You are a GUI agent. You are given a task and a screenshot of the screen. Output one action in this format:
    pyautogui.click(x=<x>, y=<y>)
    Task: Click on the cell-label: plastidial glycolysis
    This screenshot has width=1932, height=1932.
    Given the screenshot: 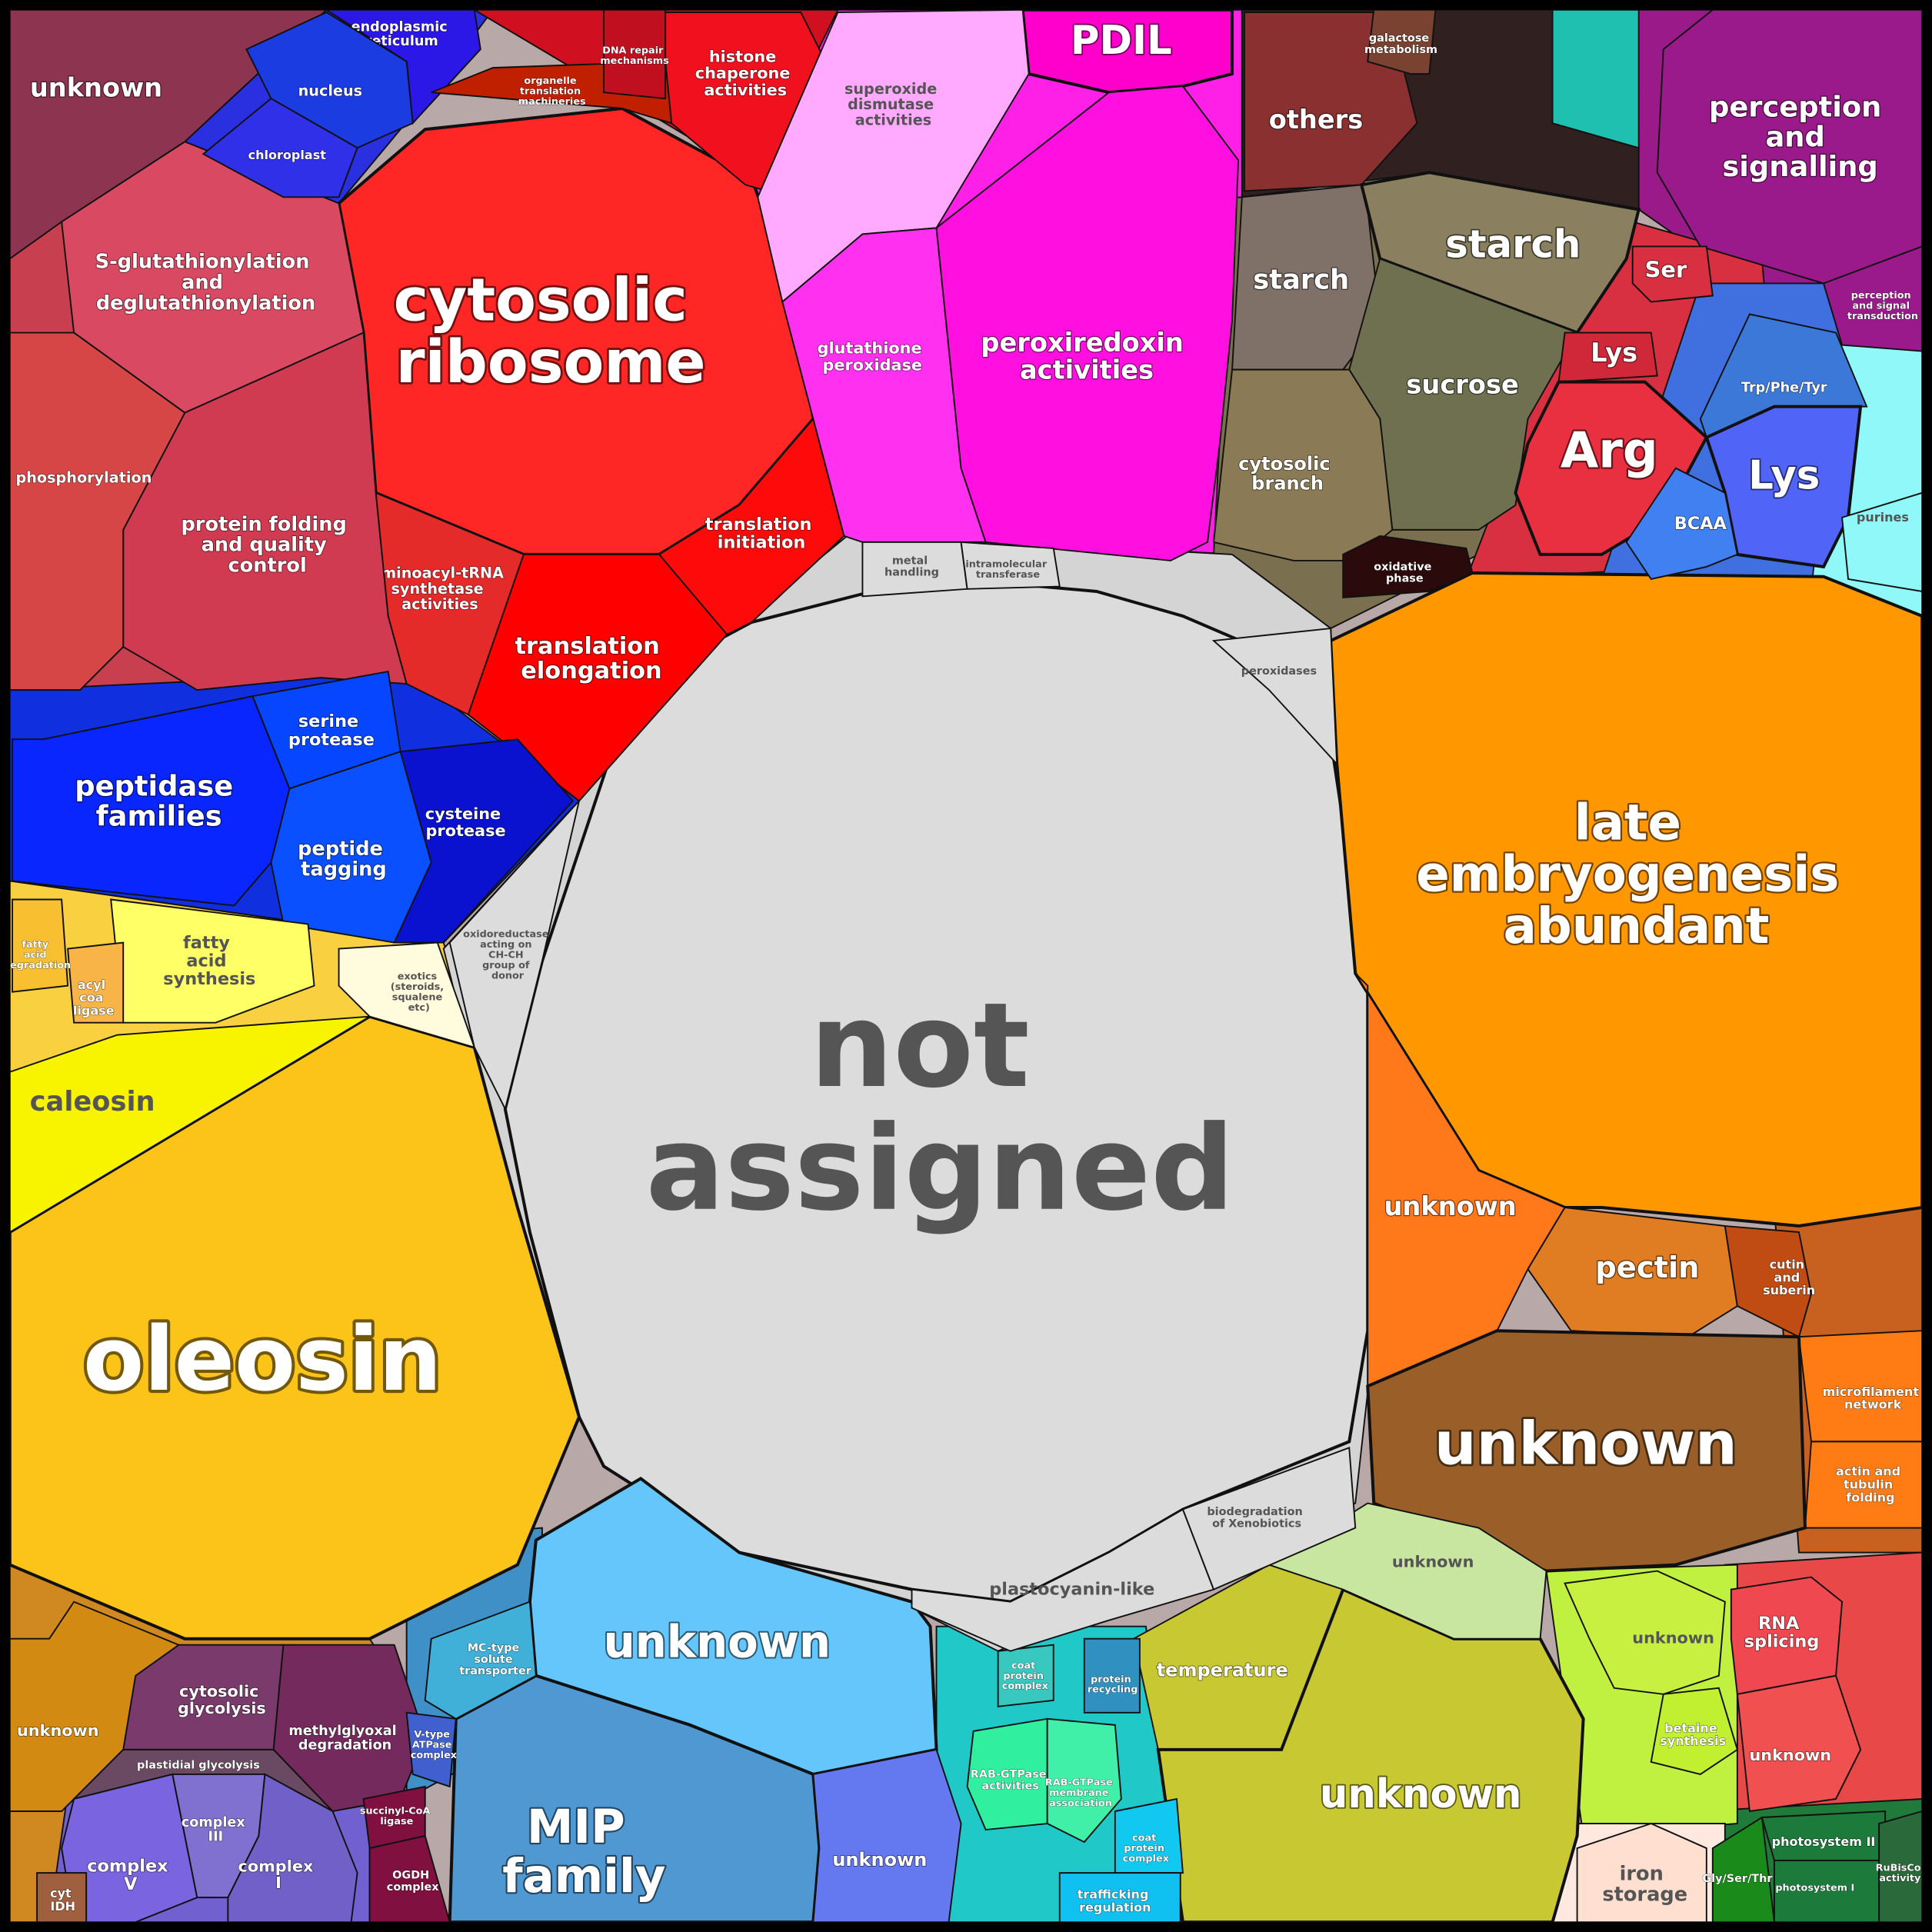 What is the action you would take?
    pyautogui.click(x=198, y=1766)
    